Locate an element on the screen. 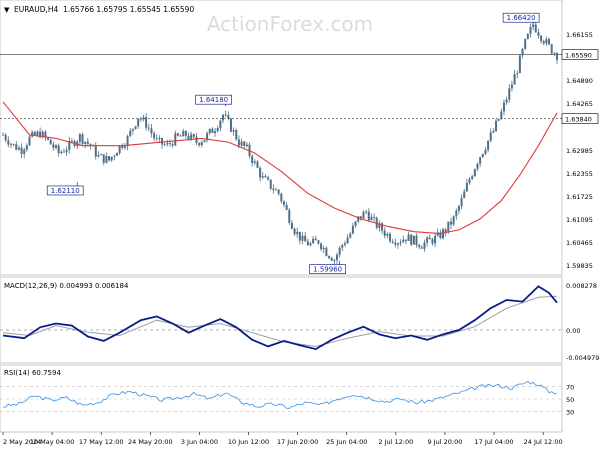 The image size is (600, 454). annotation-label-2: 1.62110 is located at coordinates (65, 191).